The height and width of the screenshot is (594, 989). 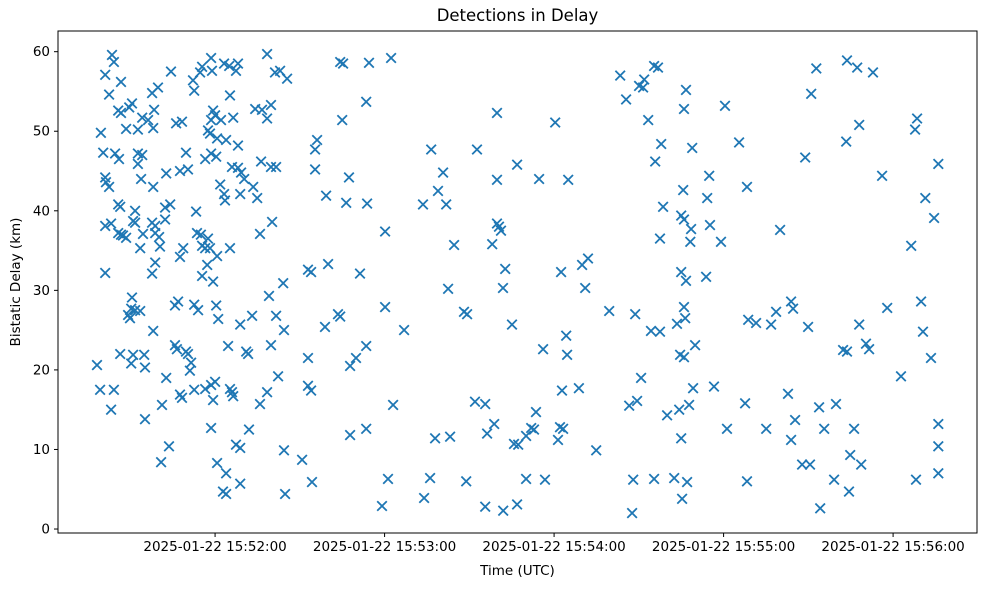 I want to click on y-axis-tick-label: 10, so click(x=41, y=450).